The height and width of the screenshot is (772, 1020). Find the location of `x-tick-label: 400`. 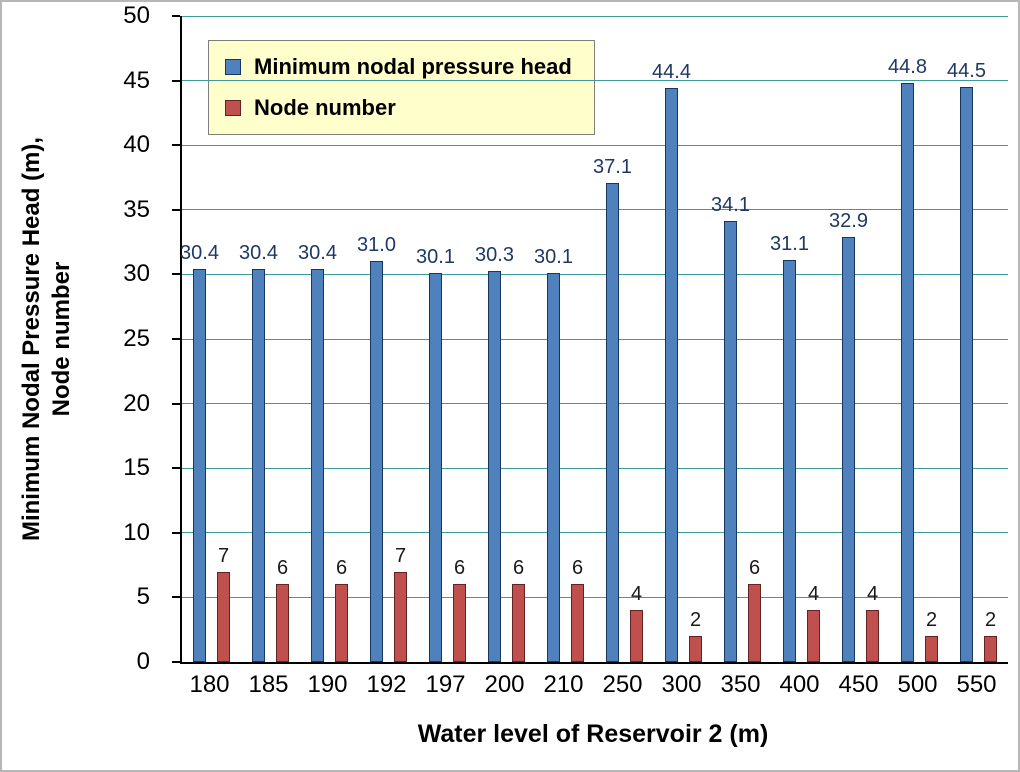

x-tick-label: 400 is located at coordinates (799, 684).